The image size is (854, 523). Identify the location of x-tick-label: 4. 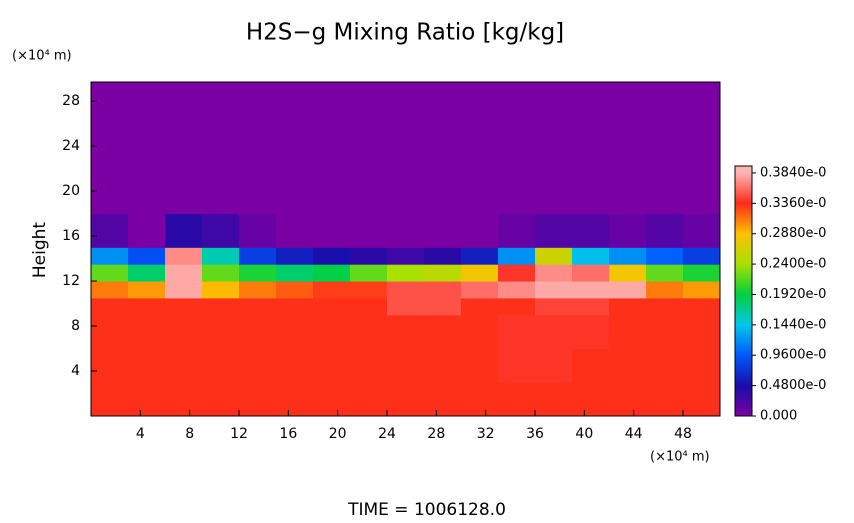
(140, 434).